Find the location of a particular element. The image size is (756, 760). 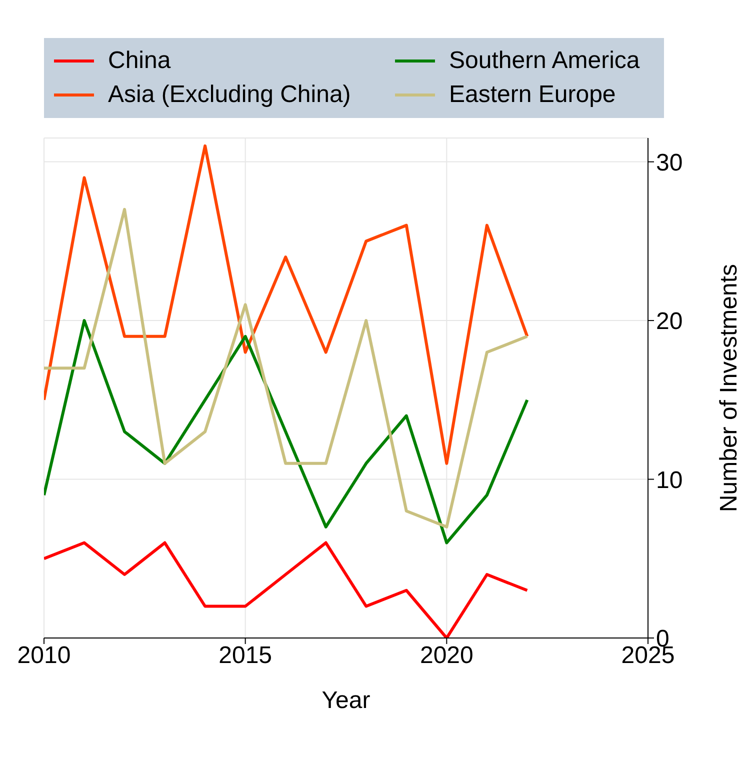

legend-label: China is located at coordinates (139, 61).